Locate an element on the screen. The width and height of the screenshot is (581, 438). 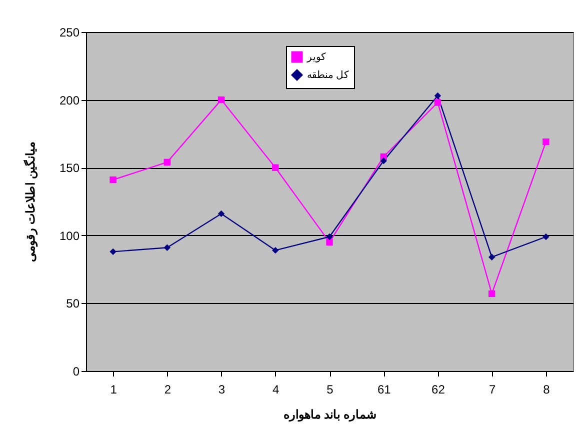
y-tick-label: 100 is located at coordinates (69, 235).